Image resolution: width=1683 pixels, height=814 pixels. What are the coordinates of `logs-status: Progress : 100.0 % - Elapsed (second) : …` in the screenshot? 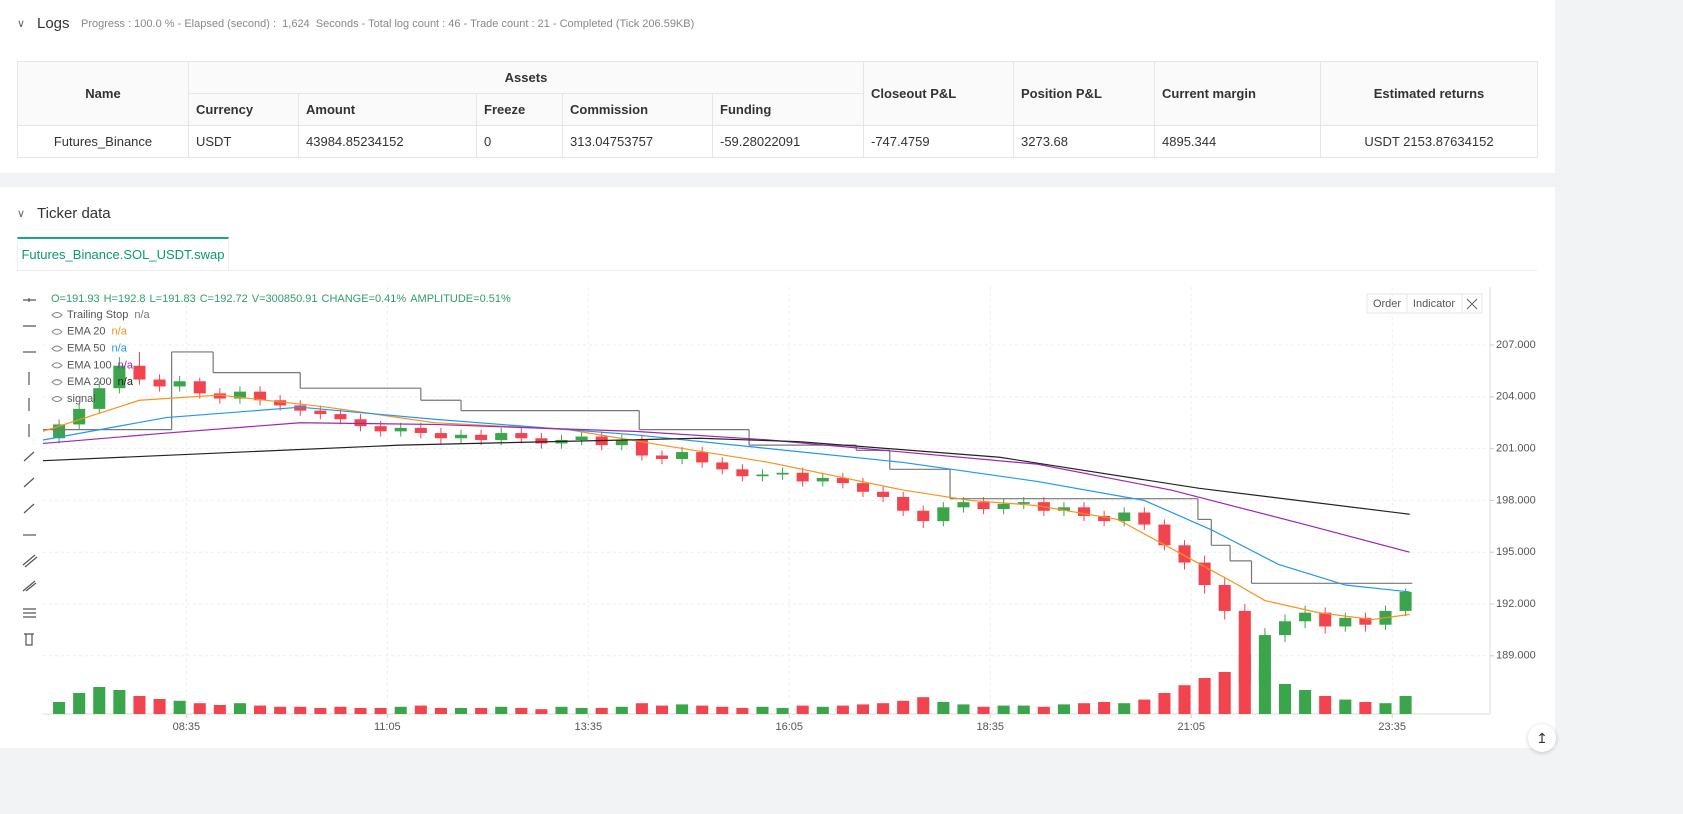 It's located at (388, 24).